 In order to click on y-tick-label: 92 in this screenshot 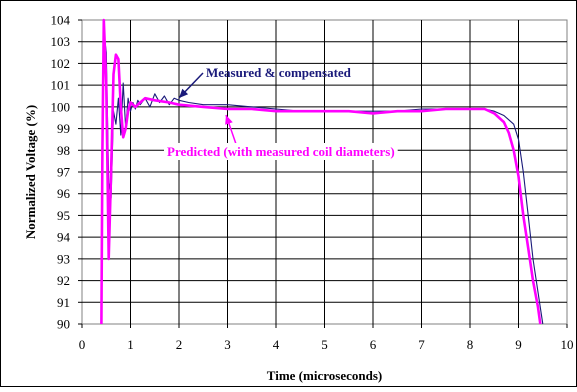, I will do `click(63, 280)`.